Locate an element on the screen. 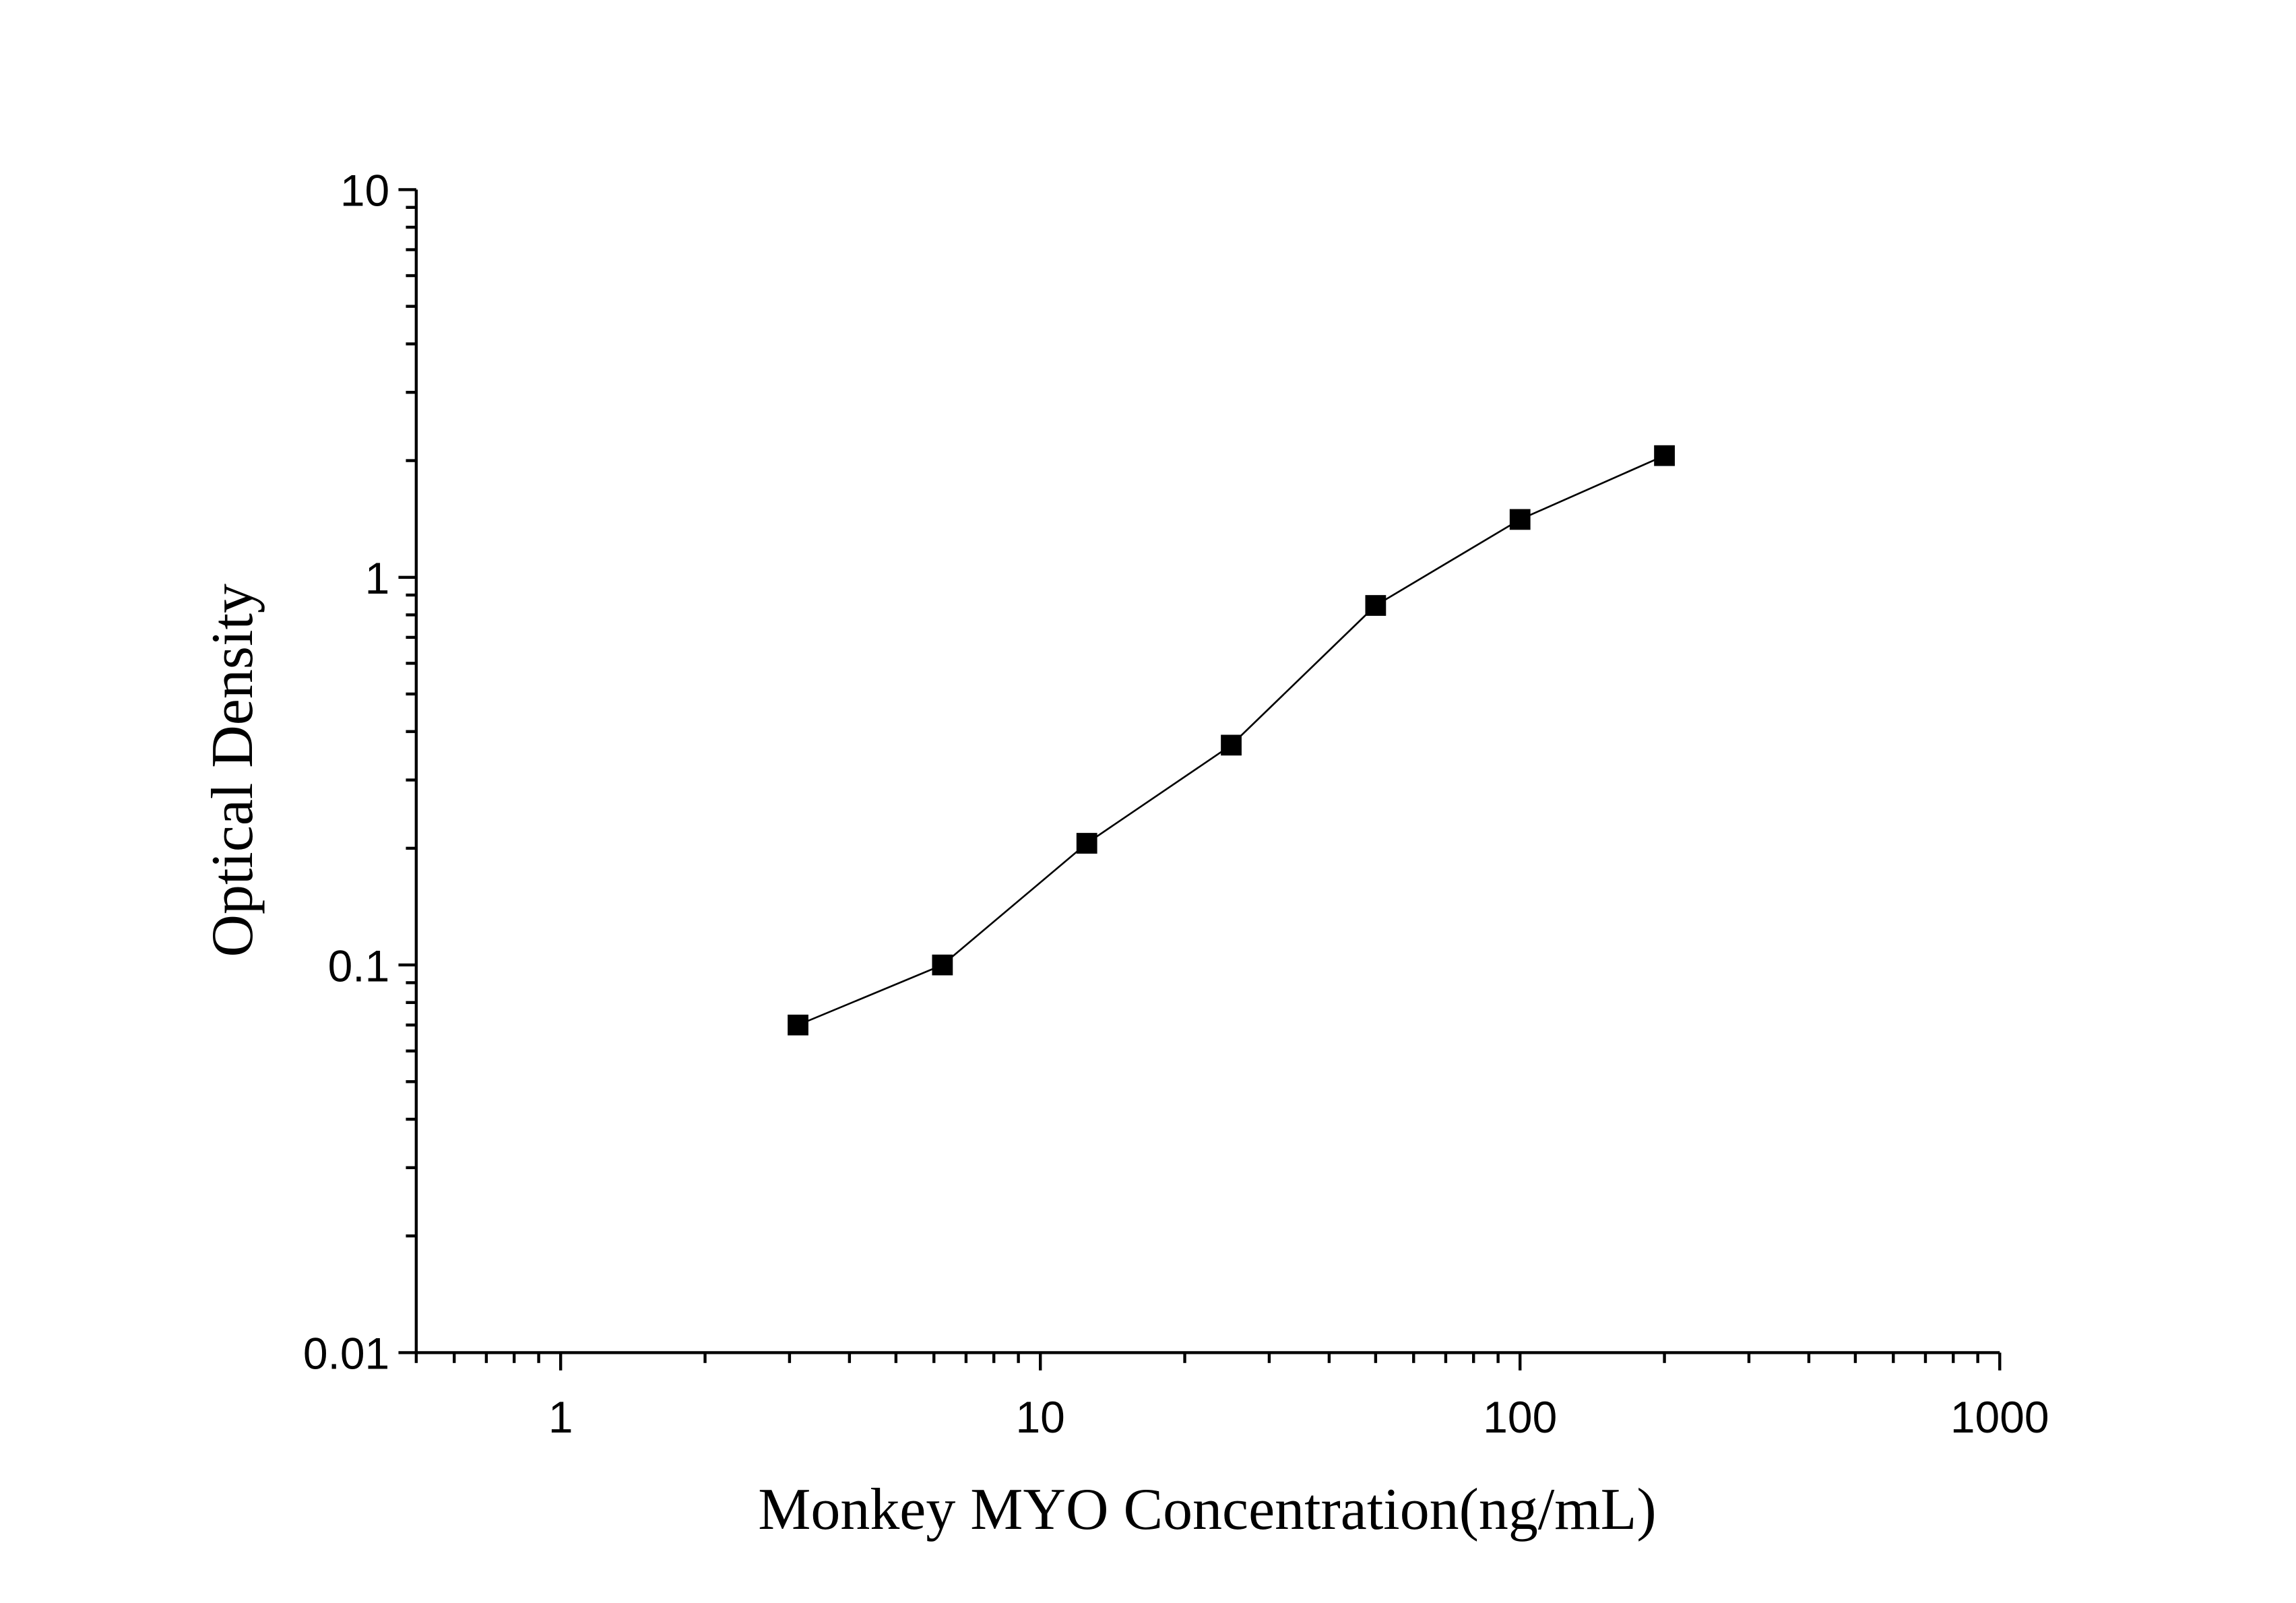 This screenshot has width=2296, height=1603. x-tick-label: 1000 is located at coordinates (1999, 1417).